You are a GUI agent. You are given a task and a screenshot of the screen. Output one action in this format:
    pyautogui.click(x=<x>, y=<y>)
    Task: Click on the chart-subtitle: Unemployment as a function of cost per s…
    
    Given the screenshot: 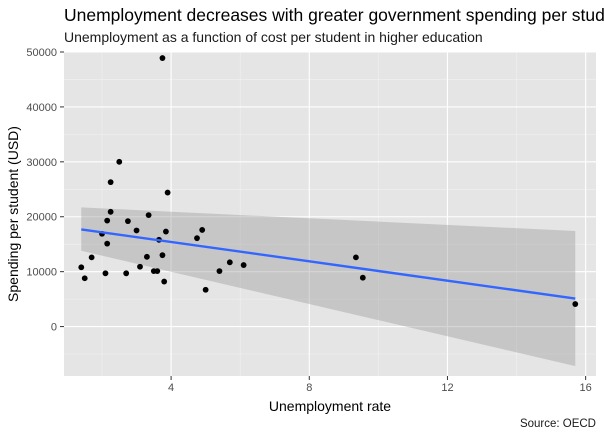 What is the action you would take?
    pyautogui.click(x=273, y=37)
    